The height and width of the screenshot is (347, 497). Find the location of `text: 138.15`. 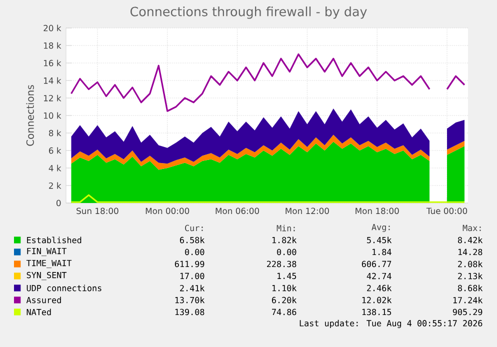

text: 138.15 is located at coordinates (377, 312).